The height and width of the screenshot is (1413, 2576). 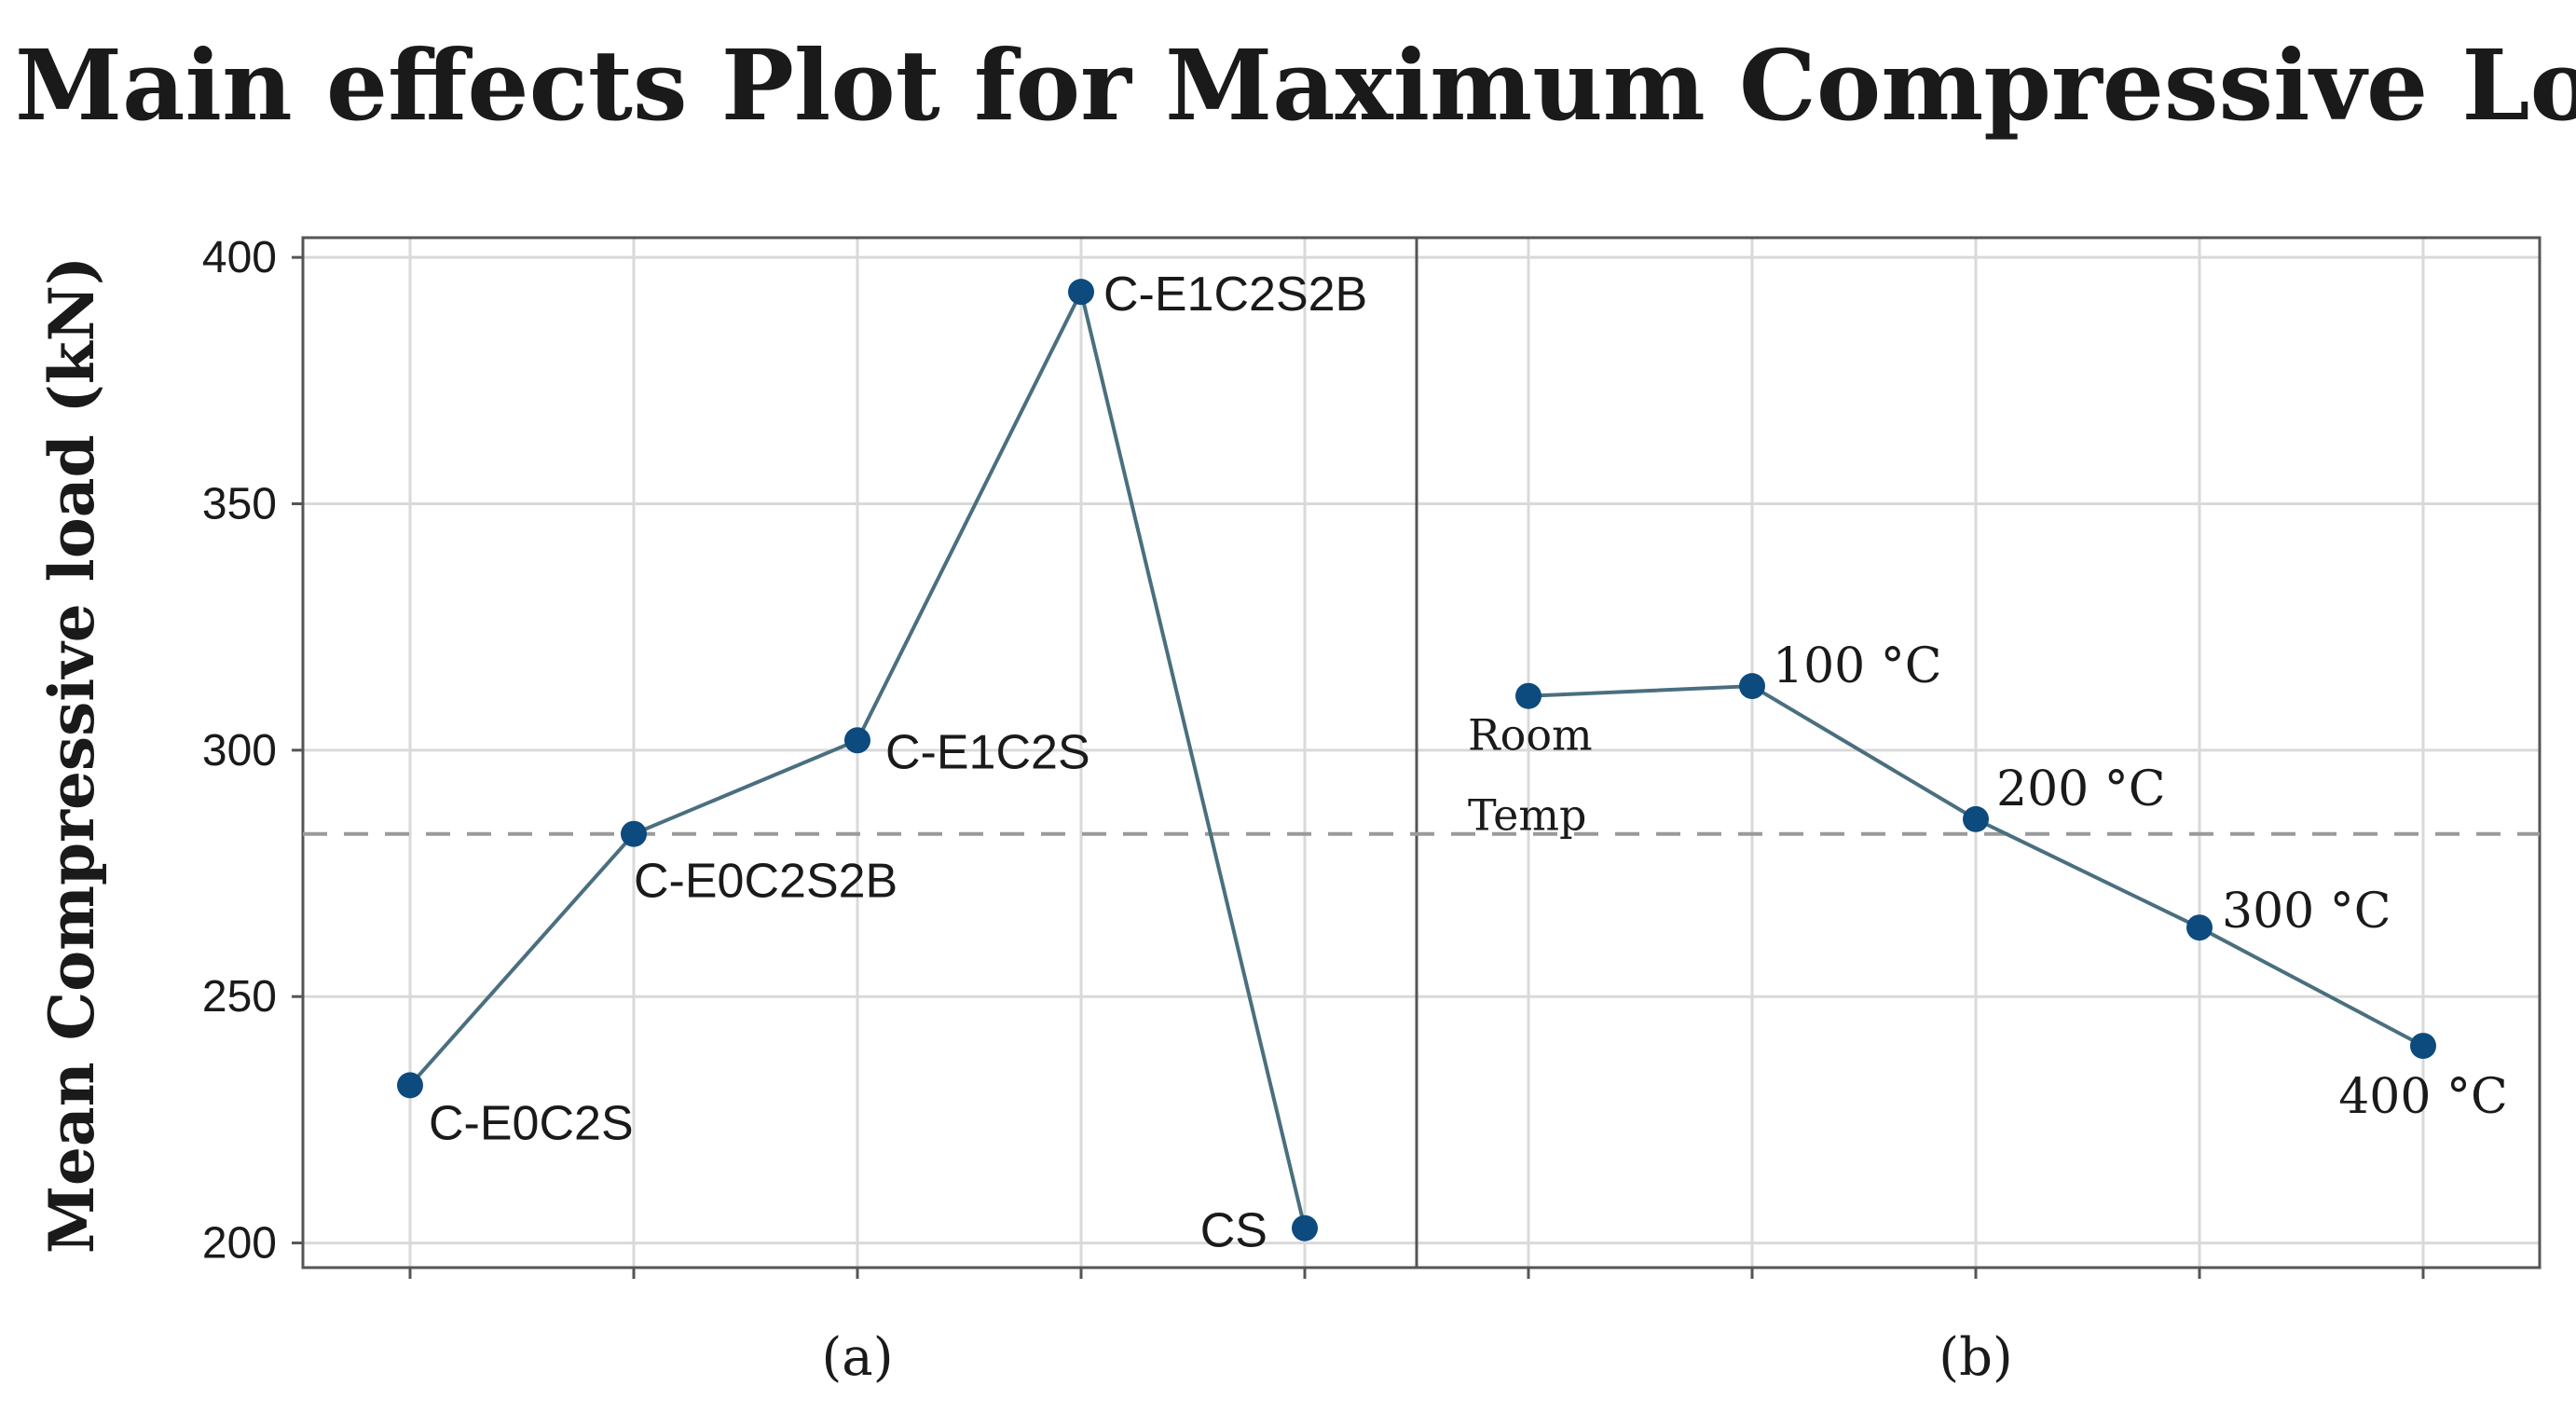 I want to click on point-label: CS, so click(x=1233, y=1231).